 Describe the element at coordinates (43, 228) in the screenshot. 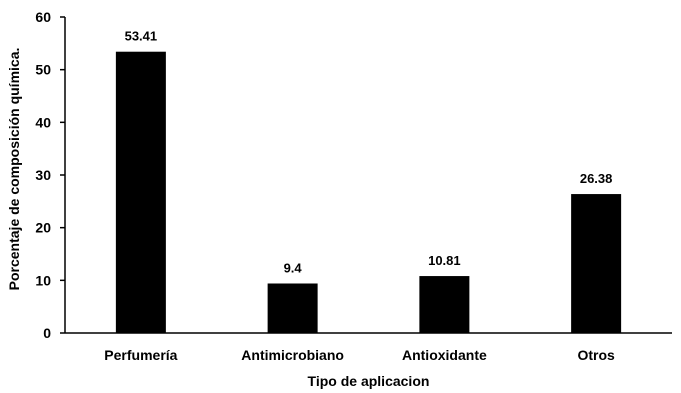

I see `y-tick-label: 20` at that location.